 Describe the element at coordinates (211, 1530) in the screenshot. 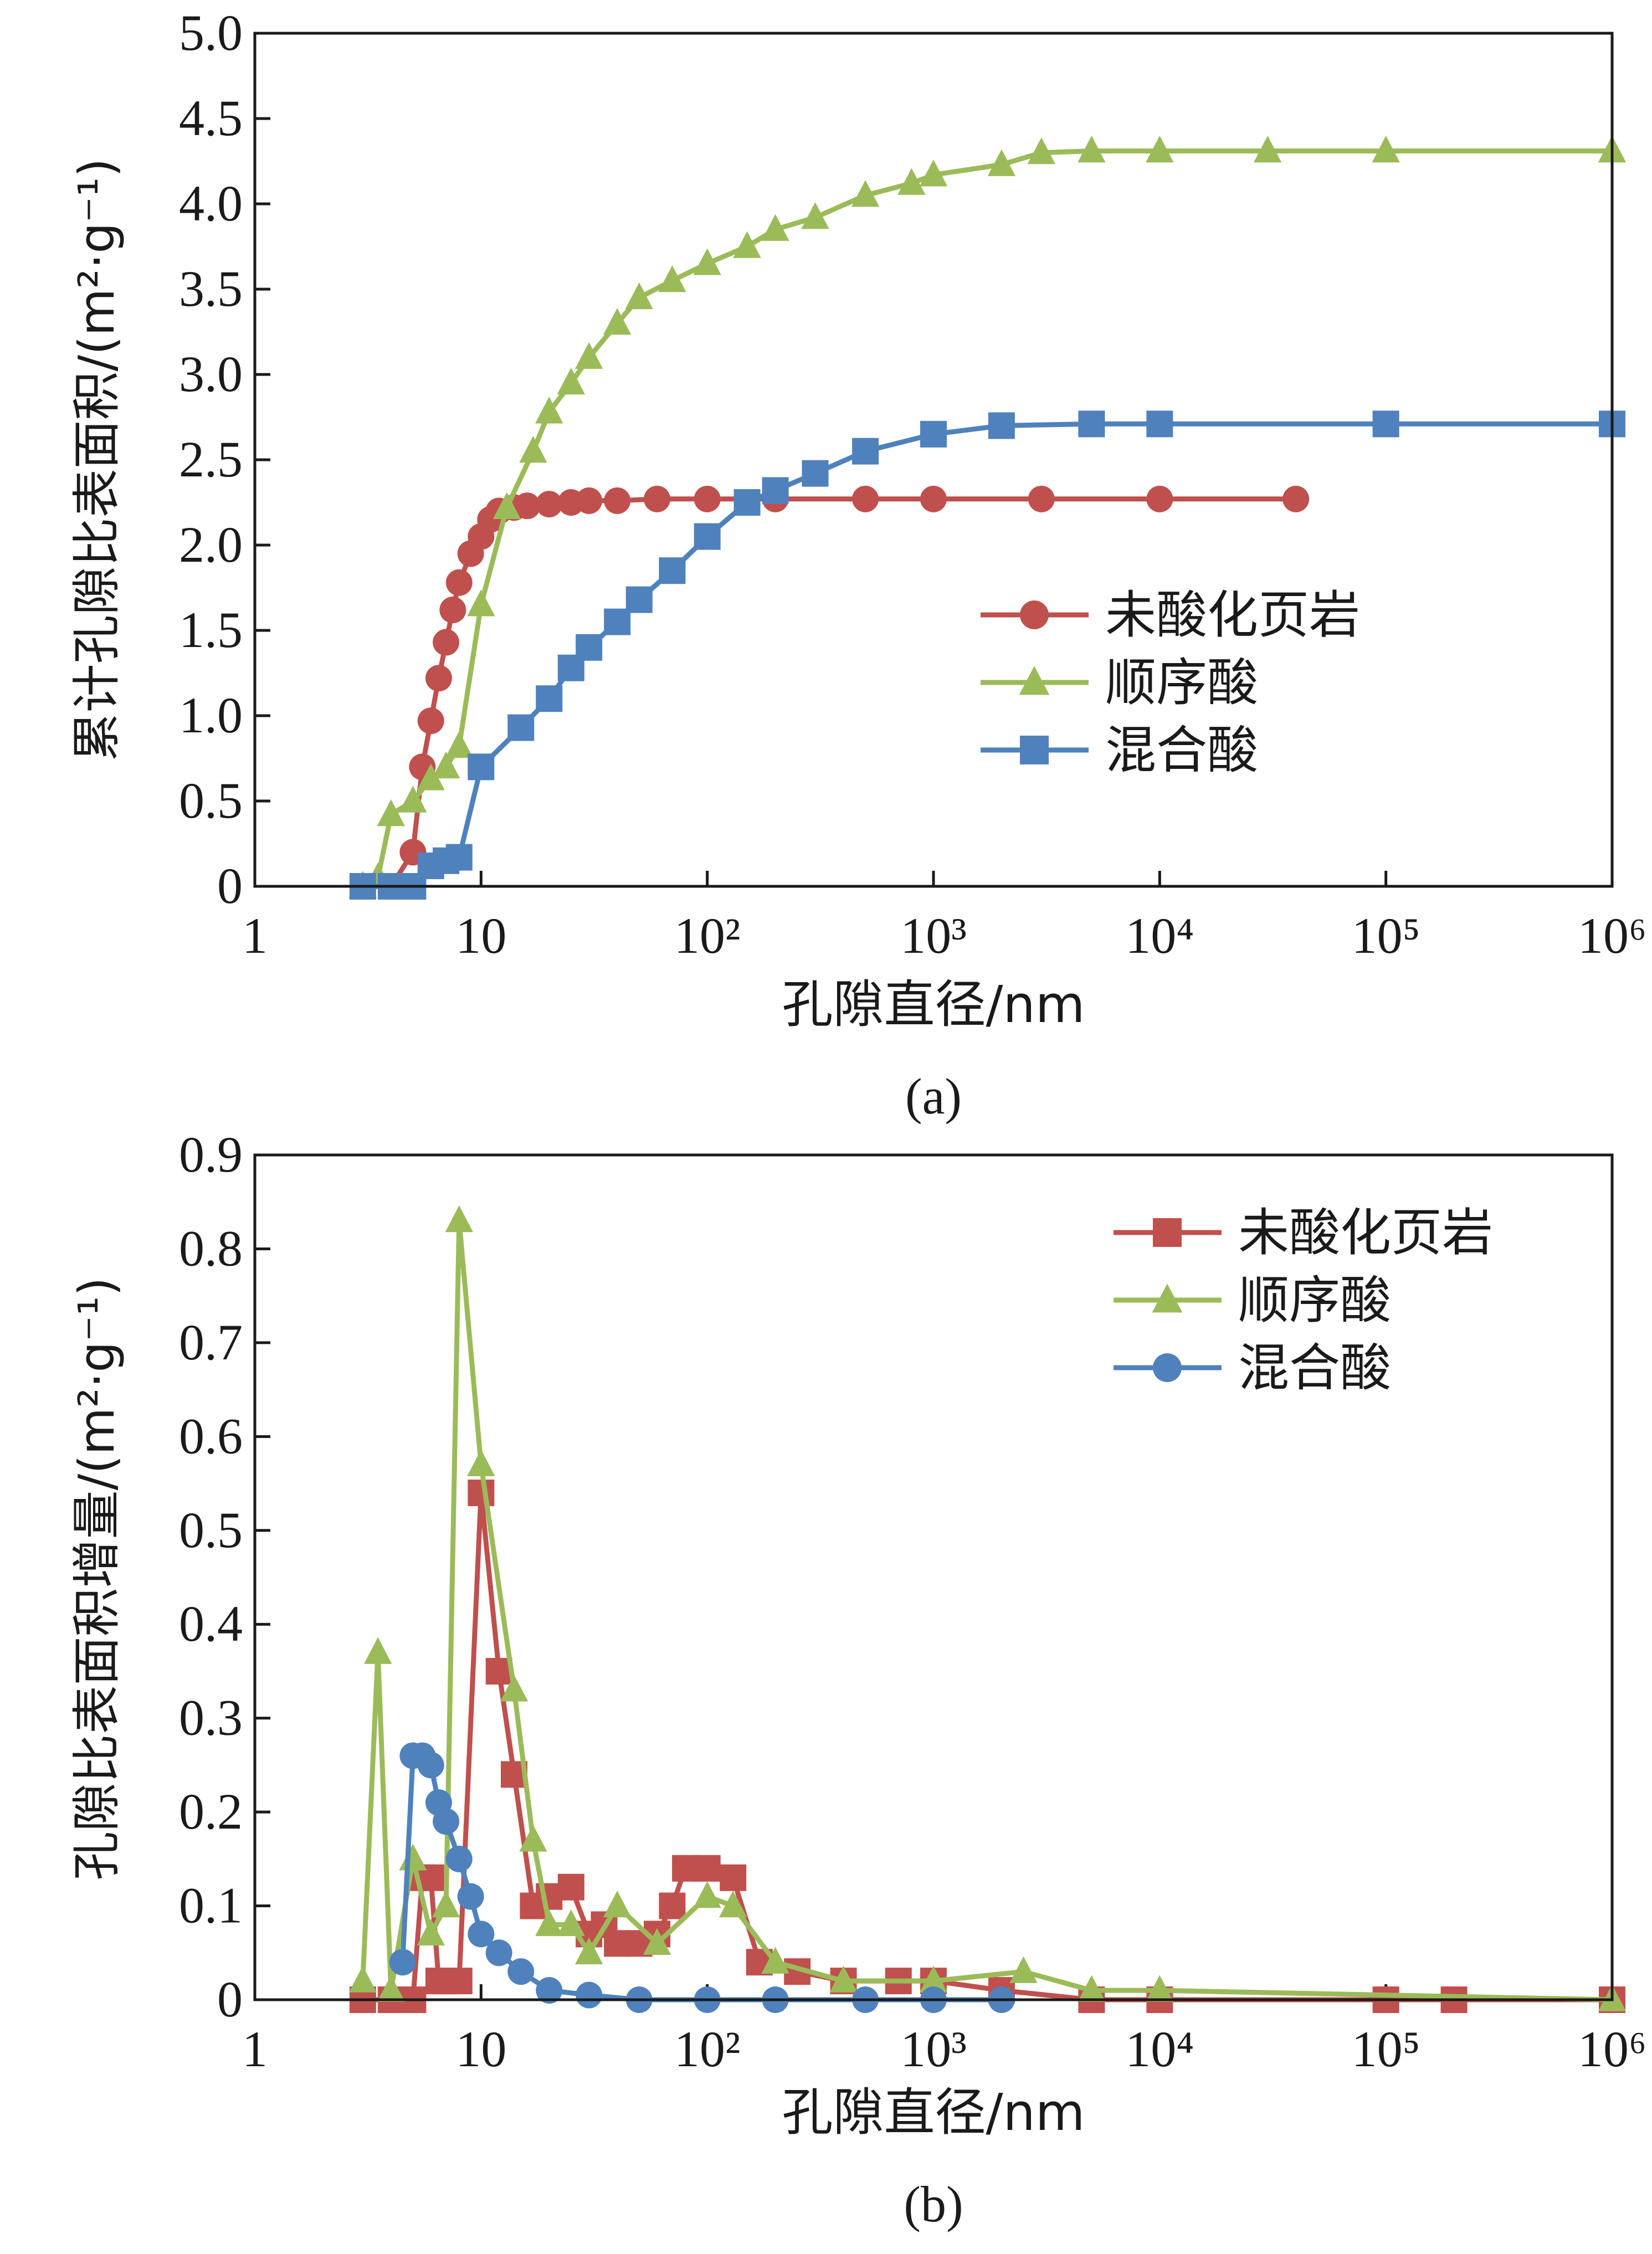

I see `y-tick-label: 0.5` at that location.